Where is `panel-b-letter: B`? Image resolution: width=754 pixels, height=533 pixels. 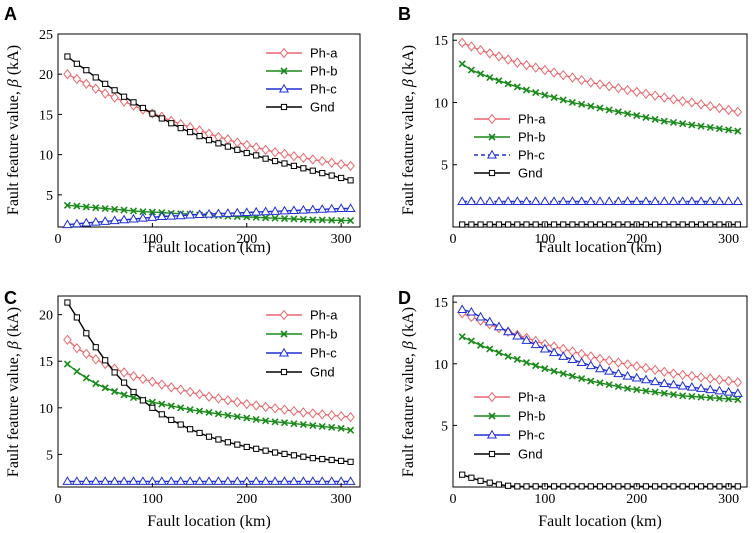
panel-b-letter: B is located at coordinates (404, 14).